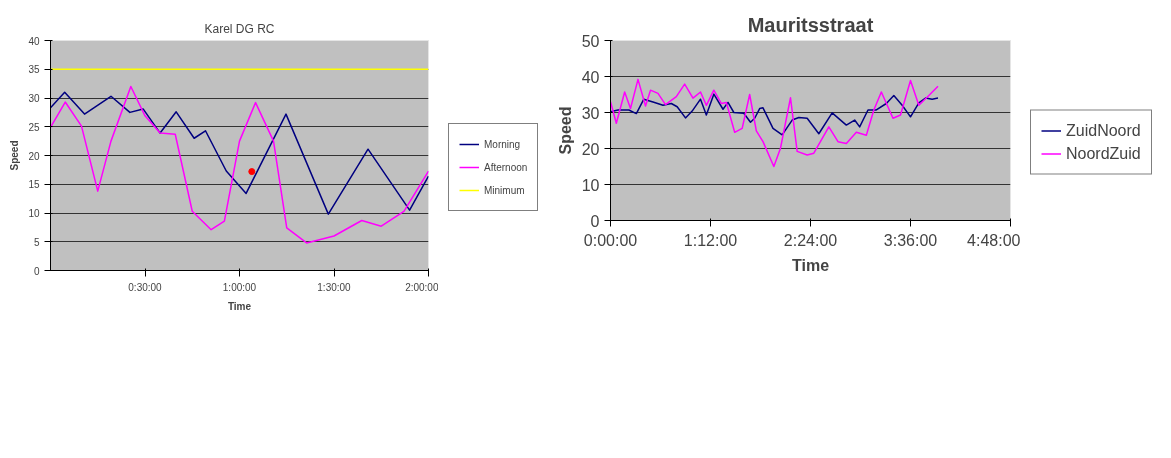  Describe the element at coordinates (810, 240) in the screenshot. I see `x-tick-label: 2:24:00` at that location.